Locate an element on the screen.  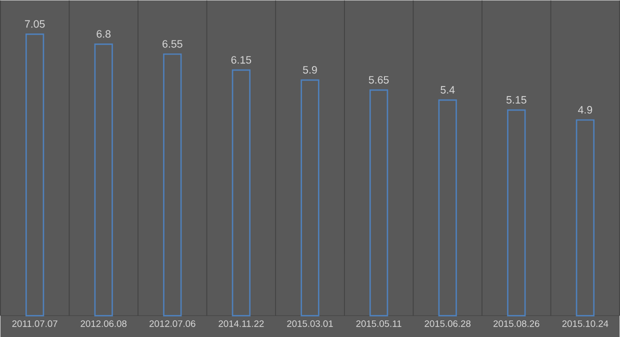
x-tick-label: 2012.06.08 is located at coordinates (103, 323).